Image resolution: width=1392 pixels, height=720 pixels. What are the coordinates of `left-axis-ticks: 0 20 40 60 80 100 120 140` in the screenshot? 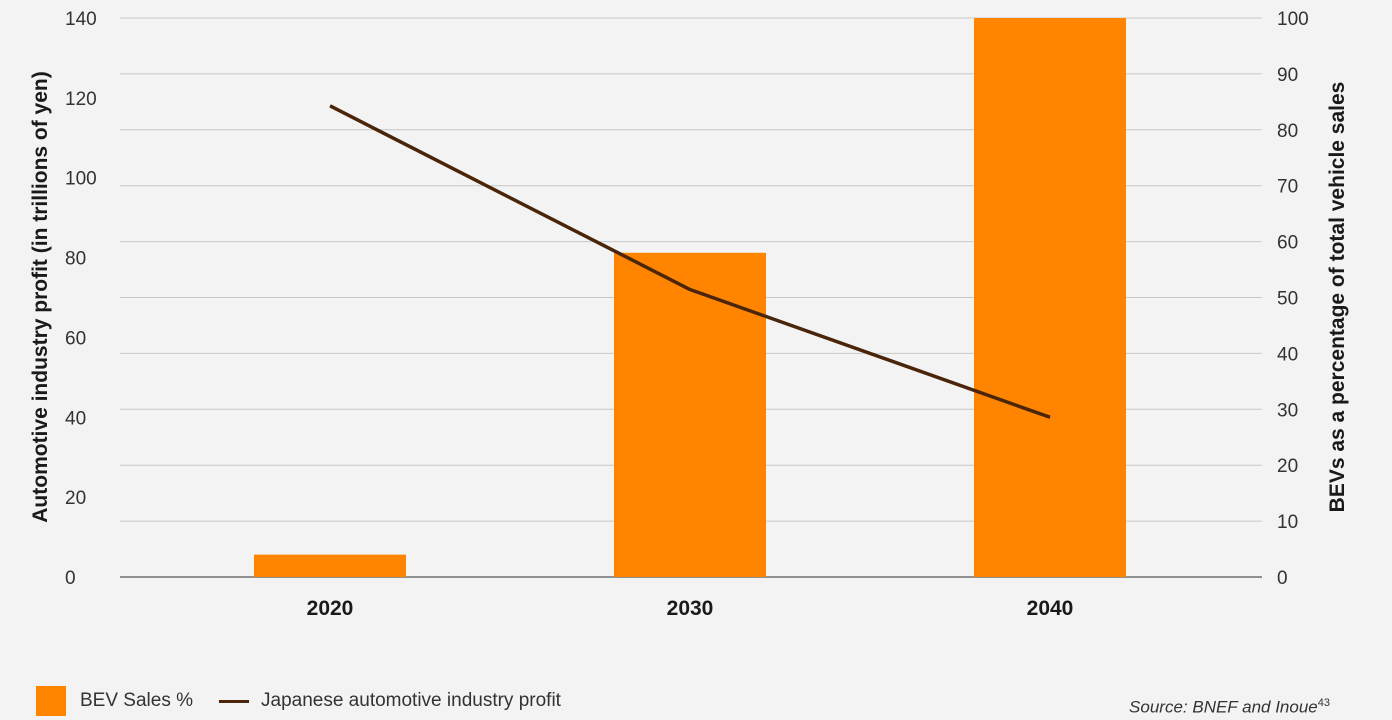 It's located at (81, 299).